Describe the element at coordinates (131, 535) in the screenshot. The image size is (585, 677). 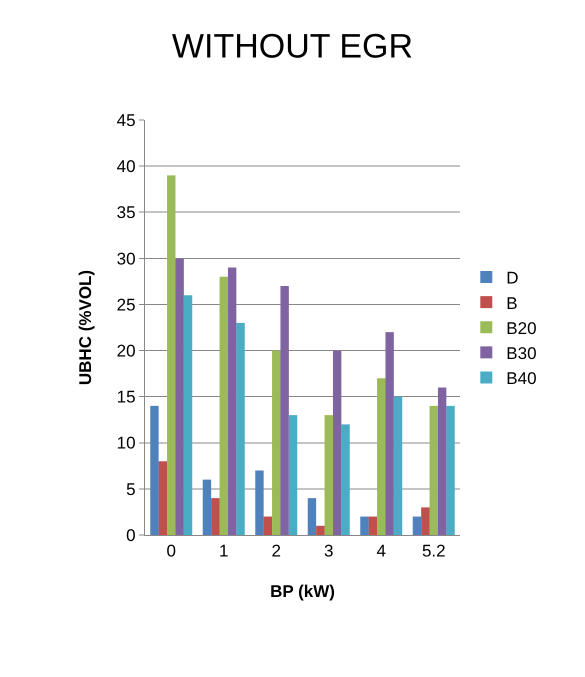
I see `y-tick-label: 0` at that location.